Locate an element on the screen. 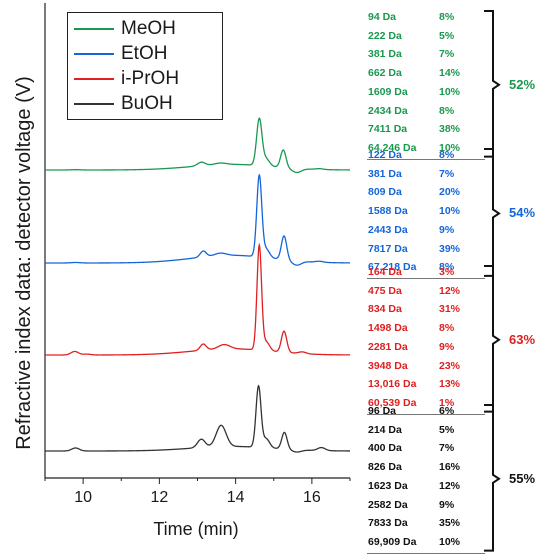 This screenshot has height=554, width=549. mw-mass: 2434 Da is located at coordinates (388, 110).